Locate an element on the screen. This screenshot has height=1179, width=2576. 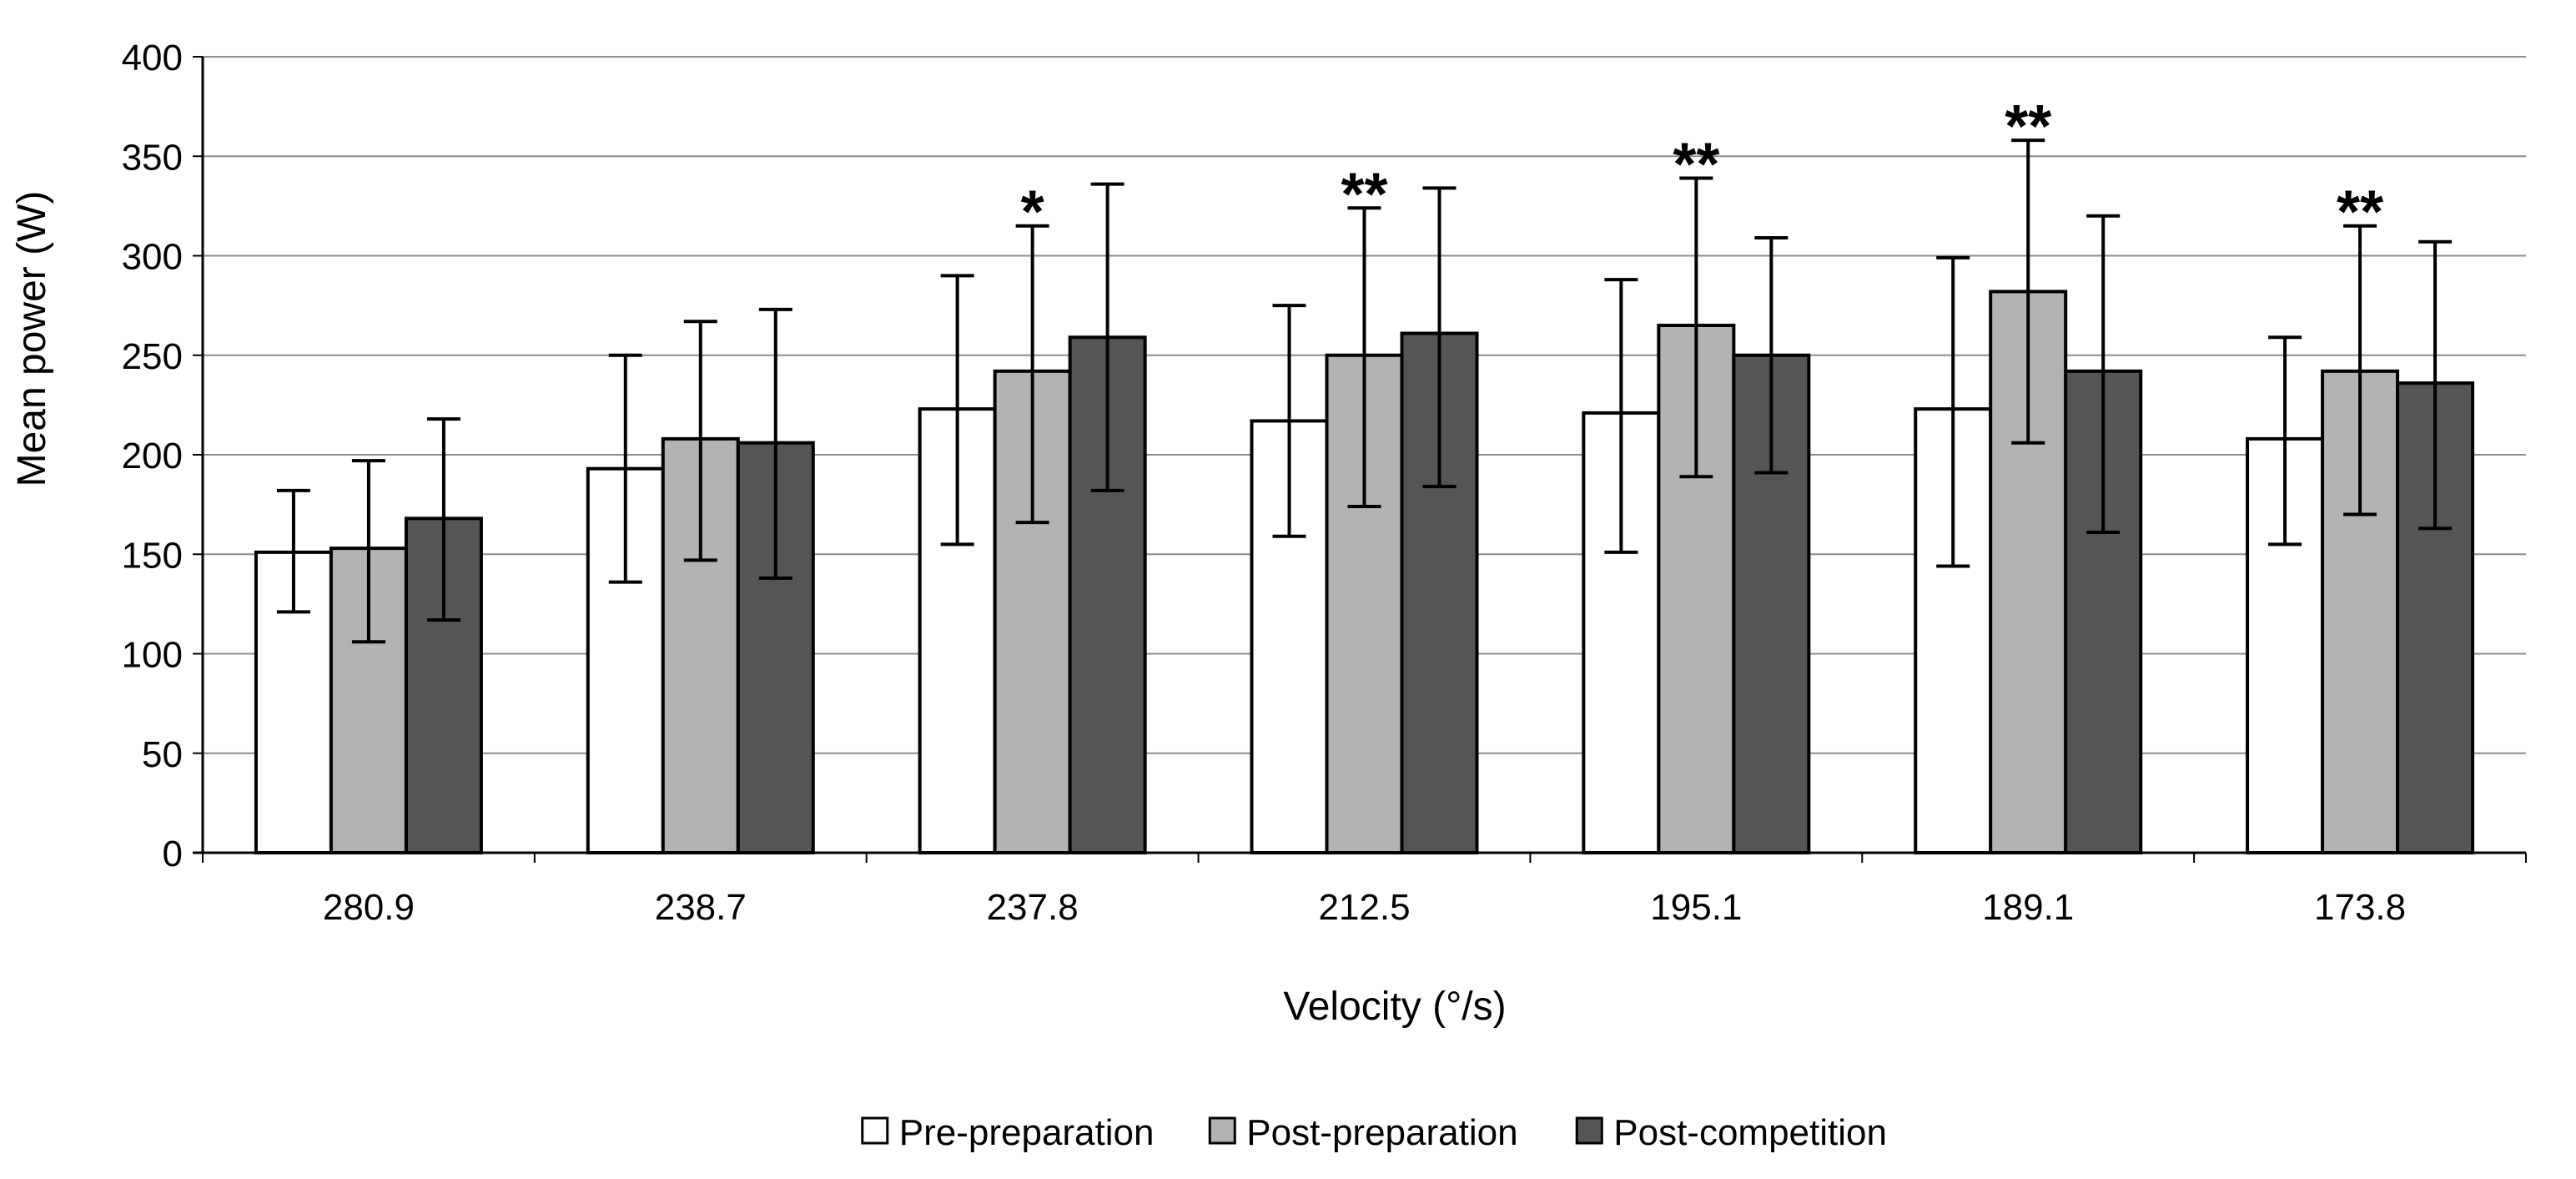
legend-label: Pre-preparation is located at coordinates (1027, 1133).